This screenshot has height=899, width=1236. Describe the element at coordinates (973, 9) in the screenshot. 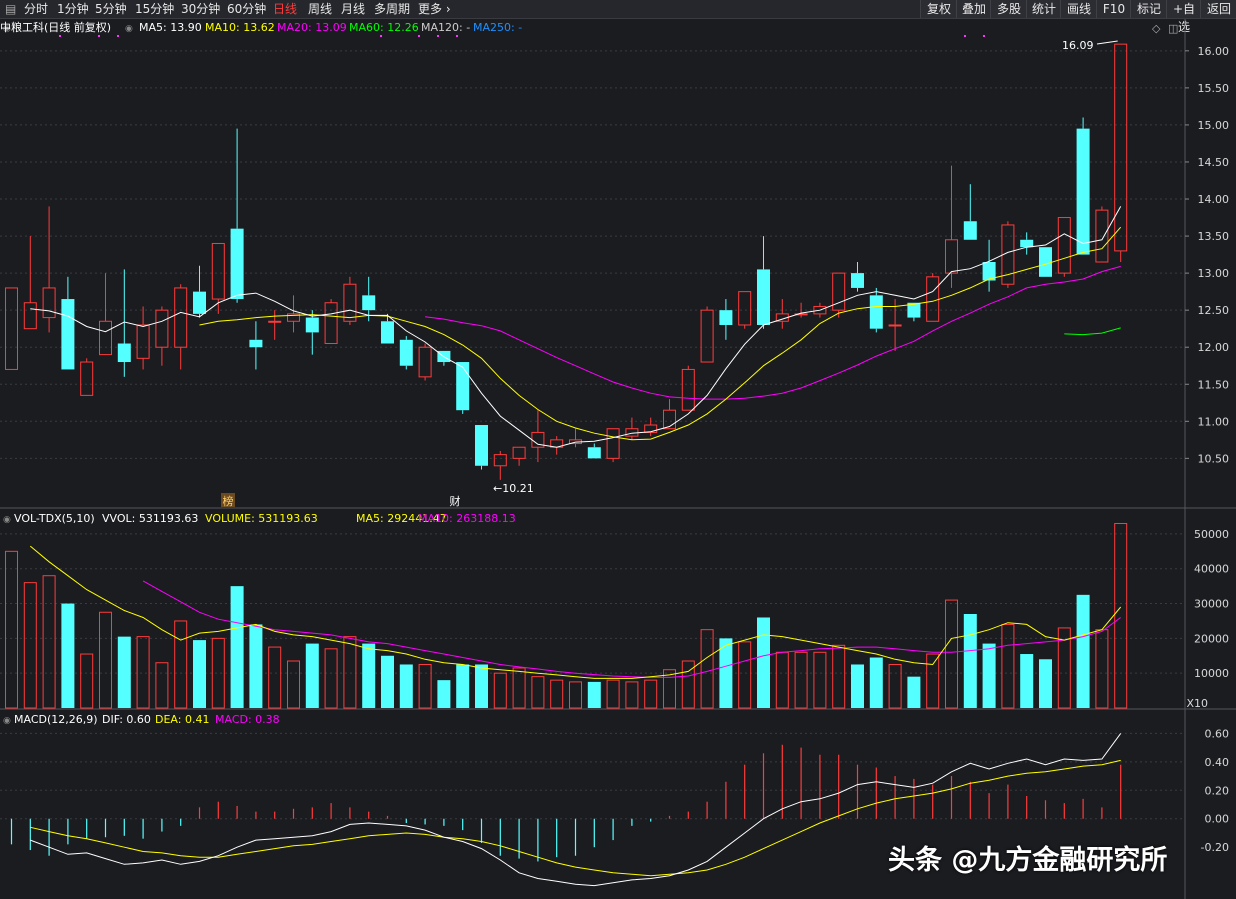

I see `tool-button-1: 叠加` at that location.